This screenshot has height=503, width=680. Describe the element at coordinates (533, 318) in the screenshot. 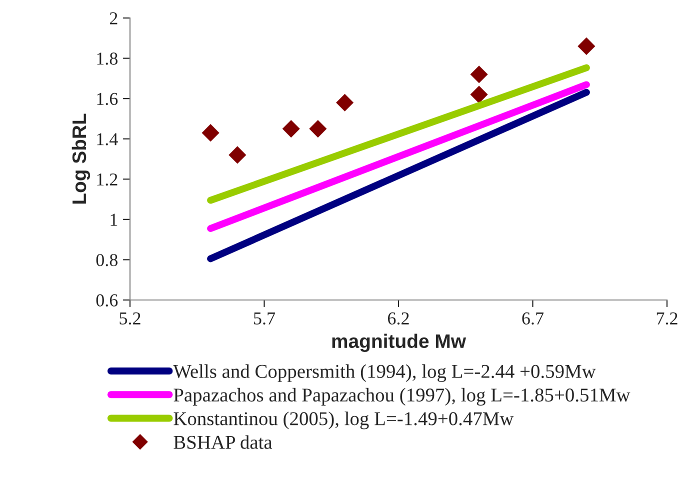

I see `x-tick-label: 6.7` at that location.